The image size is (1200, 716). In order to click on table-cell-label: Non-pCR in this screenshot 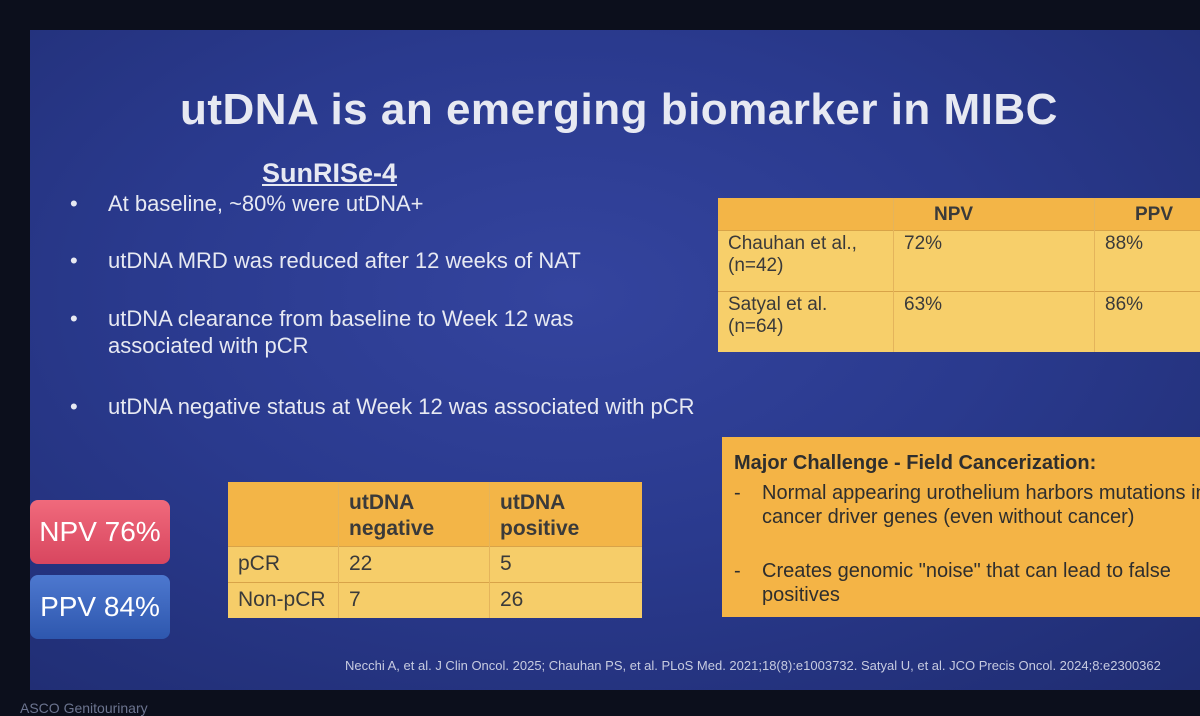, I will do `click(283, 601)`.